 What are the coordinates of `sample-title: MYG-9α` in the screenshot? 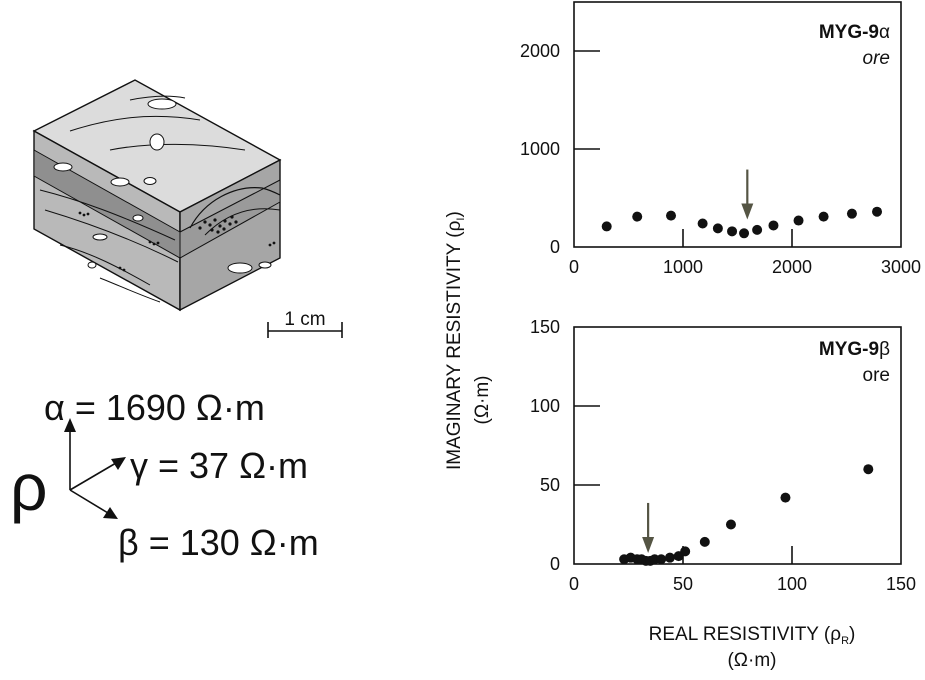 It's located at (854, 32).